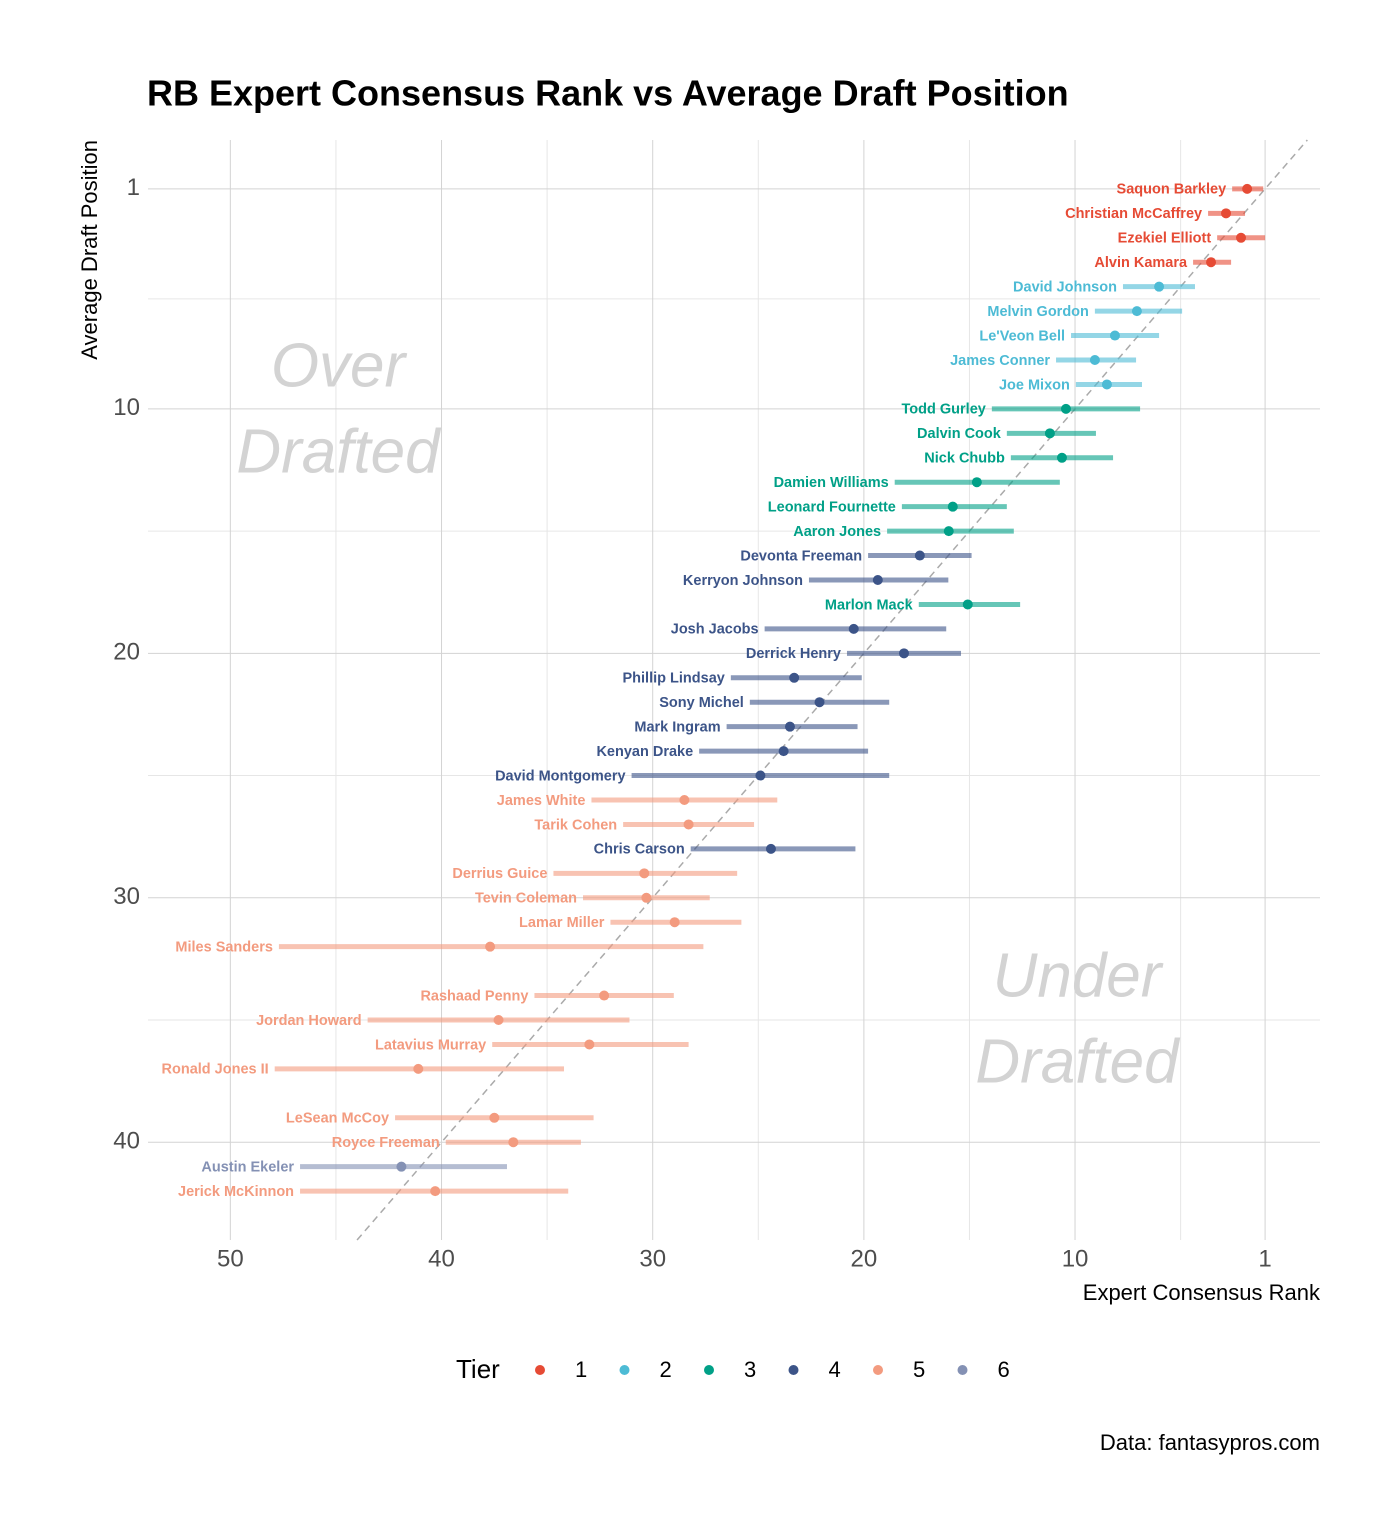  What do you see at coordinates (944, 410) in the screenshot?
I see `point-label: Todd Gurley` at bounding box center [944, 410].